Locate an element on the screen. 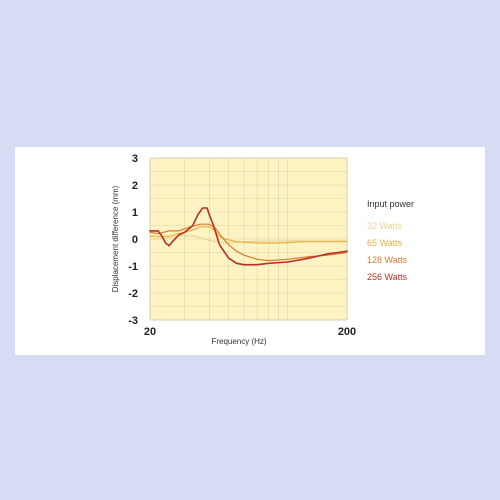 This screenshot has height=500, width=500. grid is located at coordinates (248, 239).